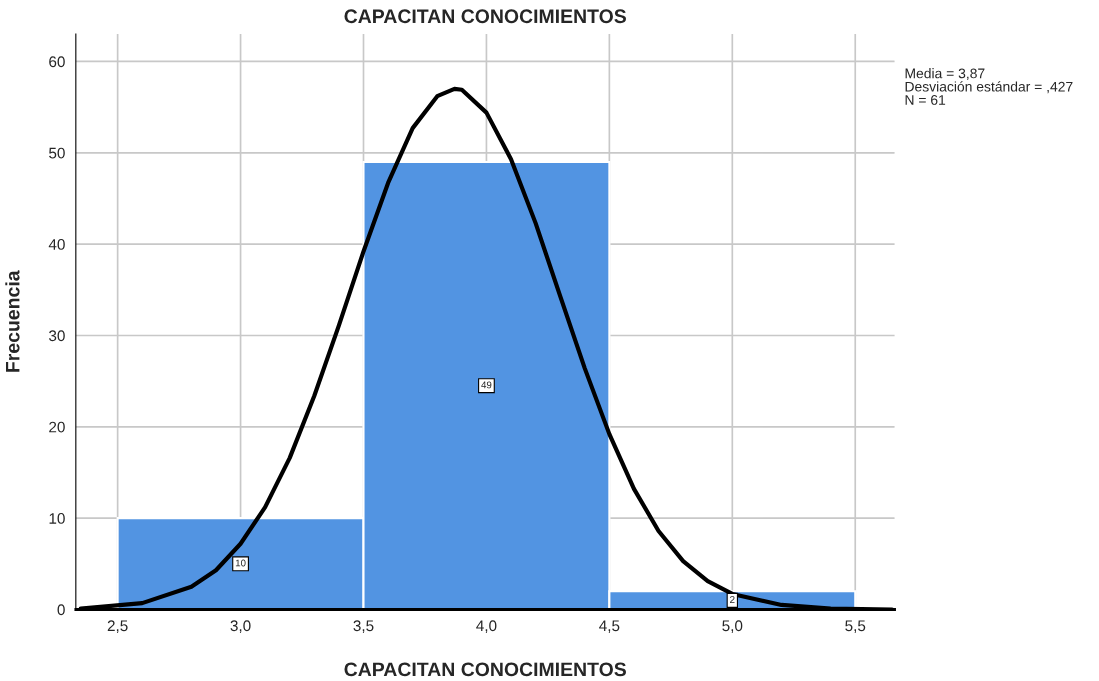 The height and width of the screenshot is (681, 1099). Describe the element at coordinates (57, 62) in the screenshot. I see `y-tick-label: 60` at that location.